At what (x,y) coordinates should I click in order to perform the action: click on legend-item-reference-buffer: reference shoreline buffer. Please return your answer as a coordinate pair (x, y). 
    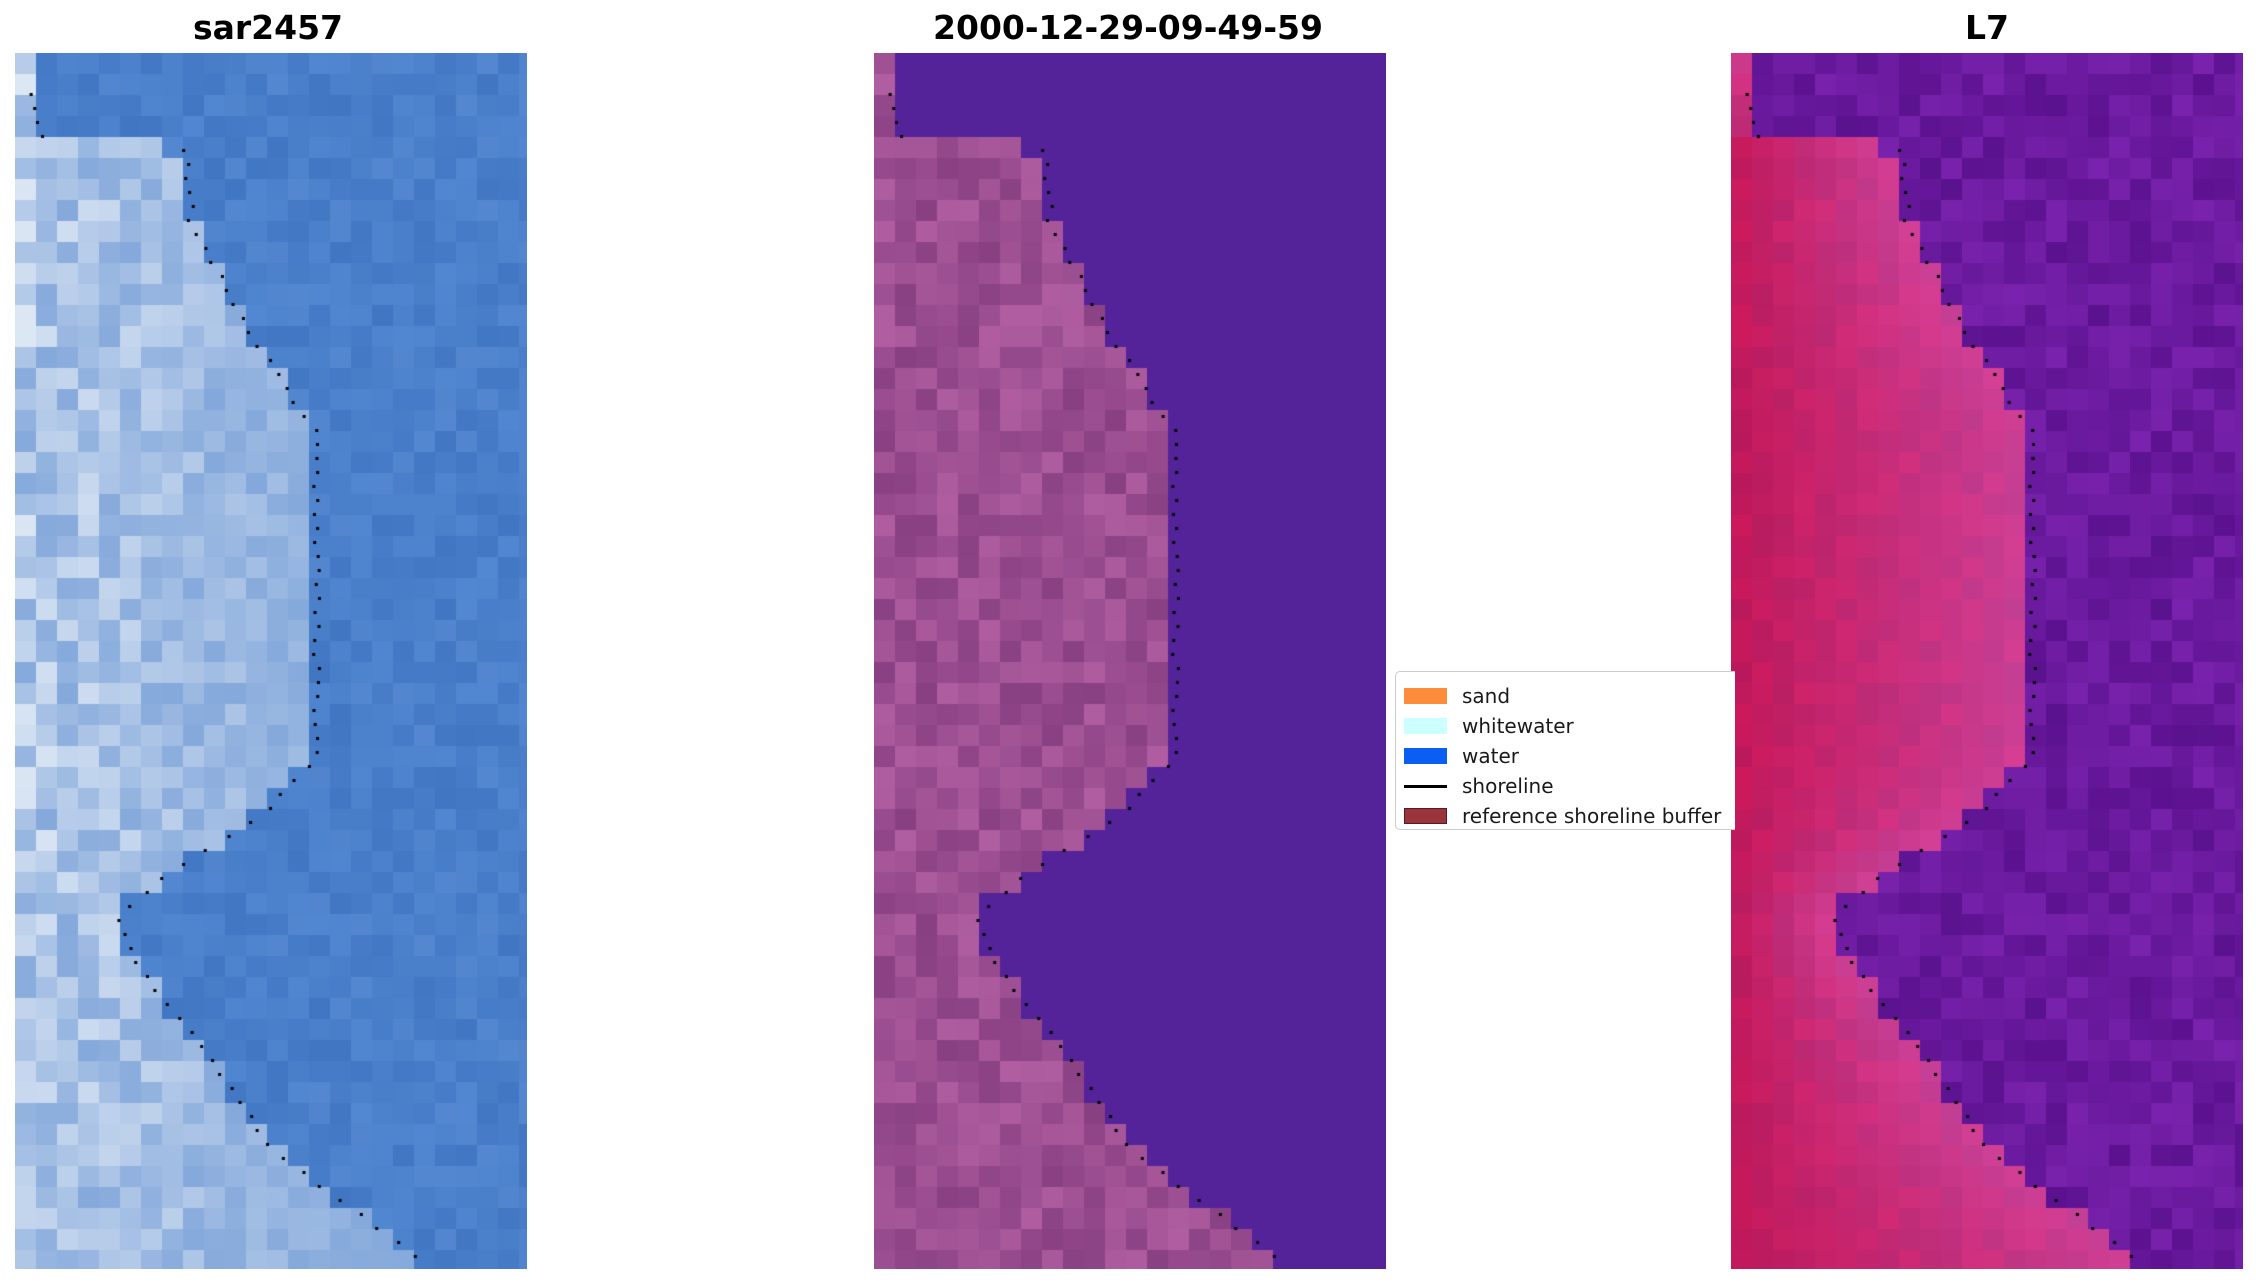
    Looking at the image, I should click on (1562, 816).